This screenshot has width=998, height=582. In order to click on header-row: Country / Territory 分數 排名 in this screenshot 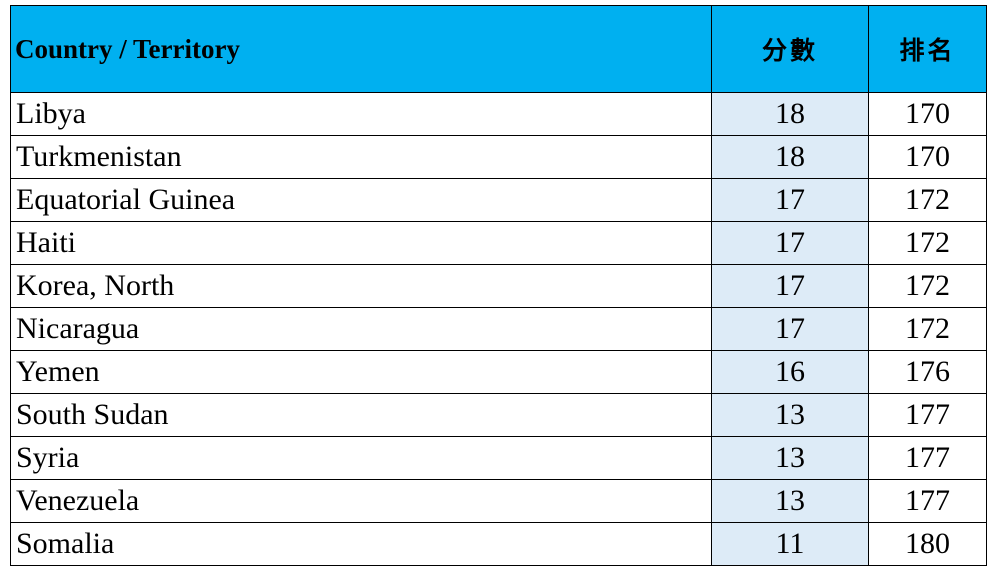, I will do `click(498, 49)`.